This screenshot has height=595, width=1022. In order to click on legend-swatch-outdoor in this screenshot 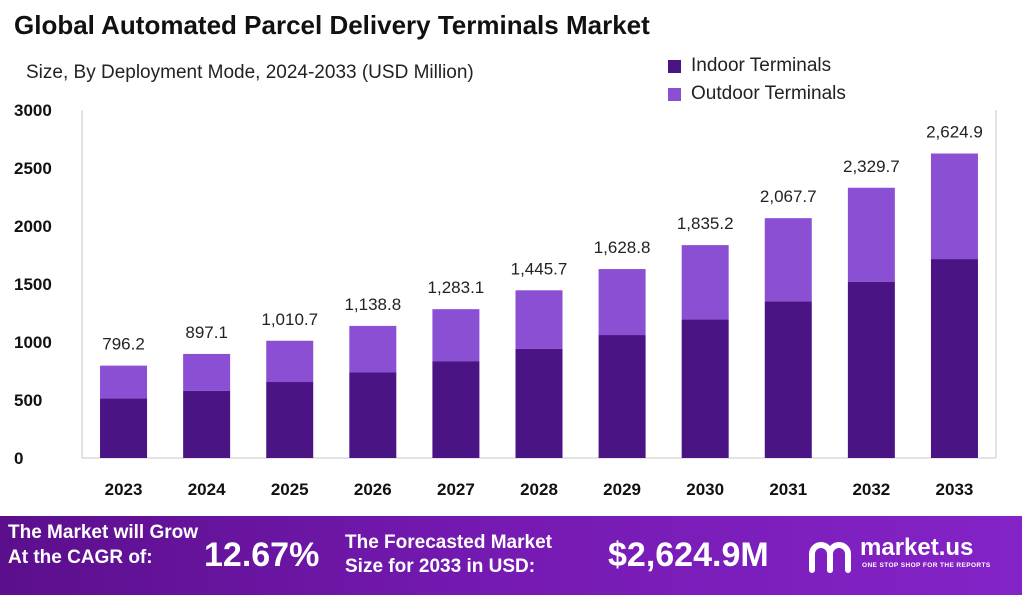, I will do `click(674, 94)`.